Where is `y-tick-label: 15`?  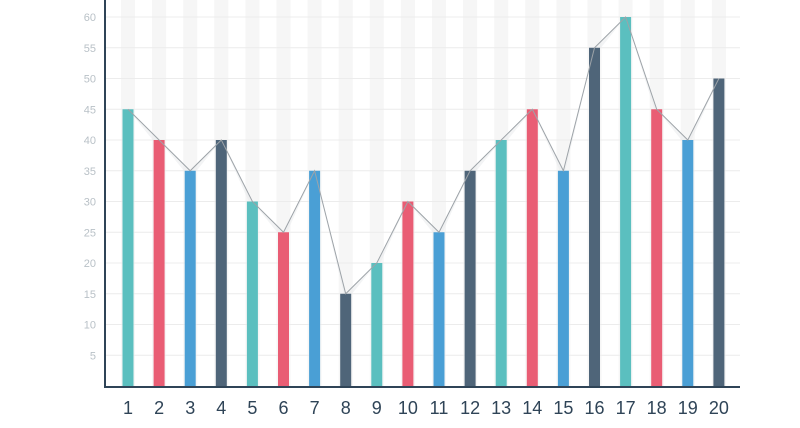
y-tick-label: 15 is located at coordinates (90, 295).